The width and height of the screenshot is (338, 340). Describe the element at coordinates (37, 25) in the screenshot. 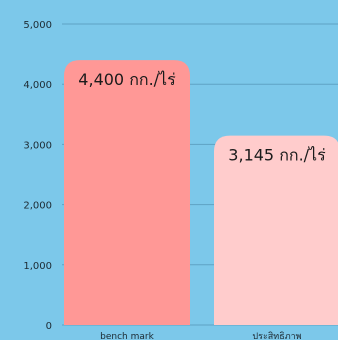

I see `y-tick-label: 5,000` at that location.